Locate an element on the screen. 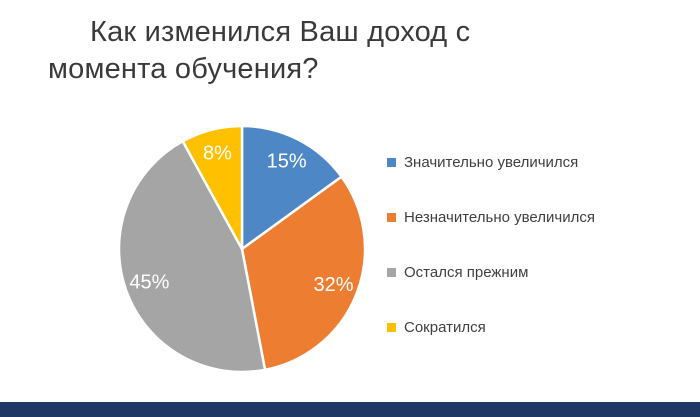  footer-accent-bar is located at coordinates (350, 409).